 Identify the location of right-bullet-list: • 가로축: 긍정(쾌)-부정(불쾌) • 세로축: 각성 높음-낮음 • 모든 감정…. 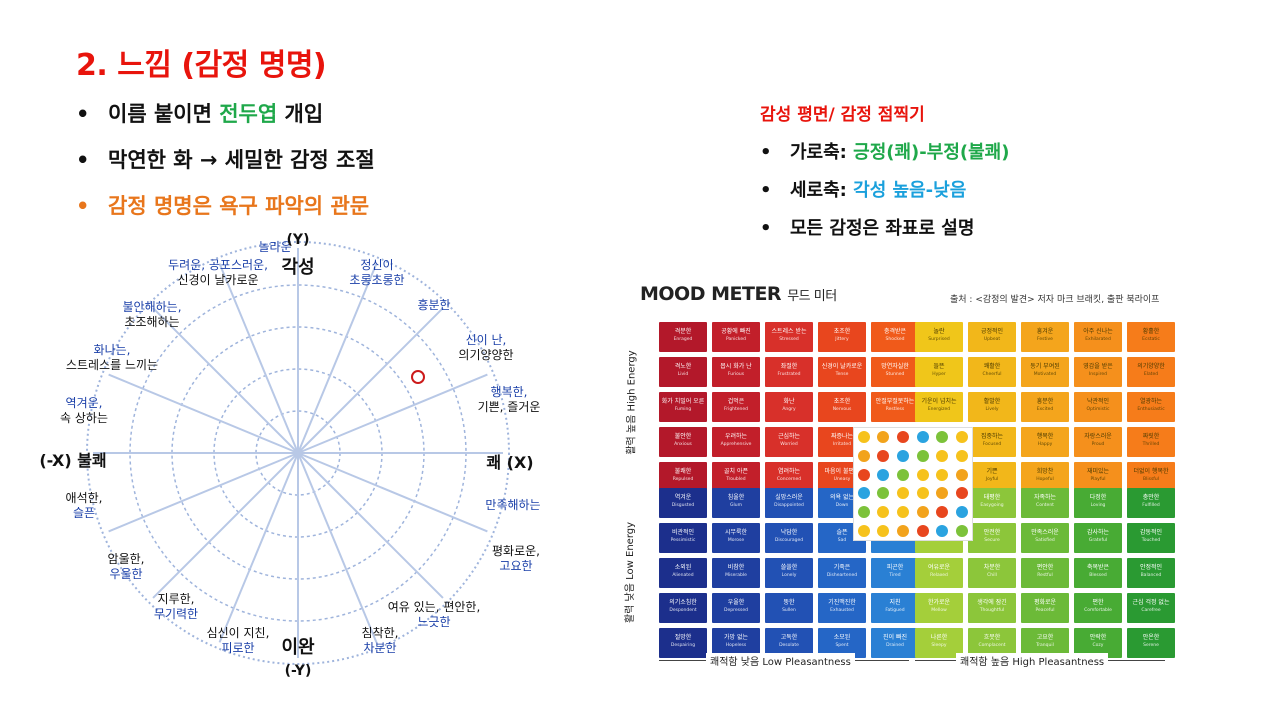
(884, 195).